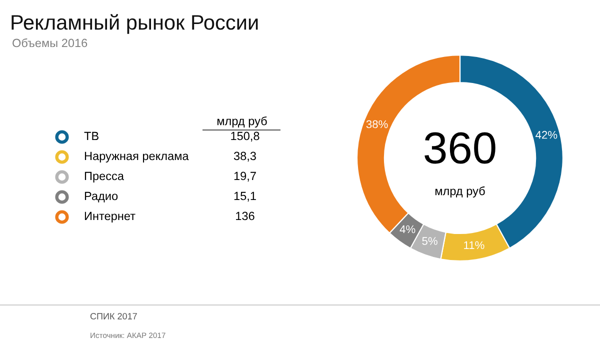  What do you see at coordinates (136, 157) in the screenshot?
I see `legend-label: Наружная реклама` at bounding box center [136, 157].